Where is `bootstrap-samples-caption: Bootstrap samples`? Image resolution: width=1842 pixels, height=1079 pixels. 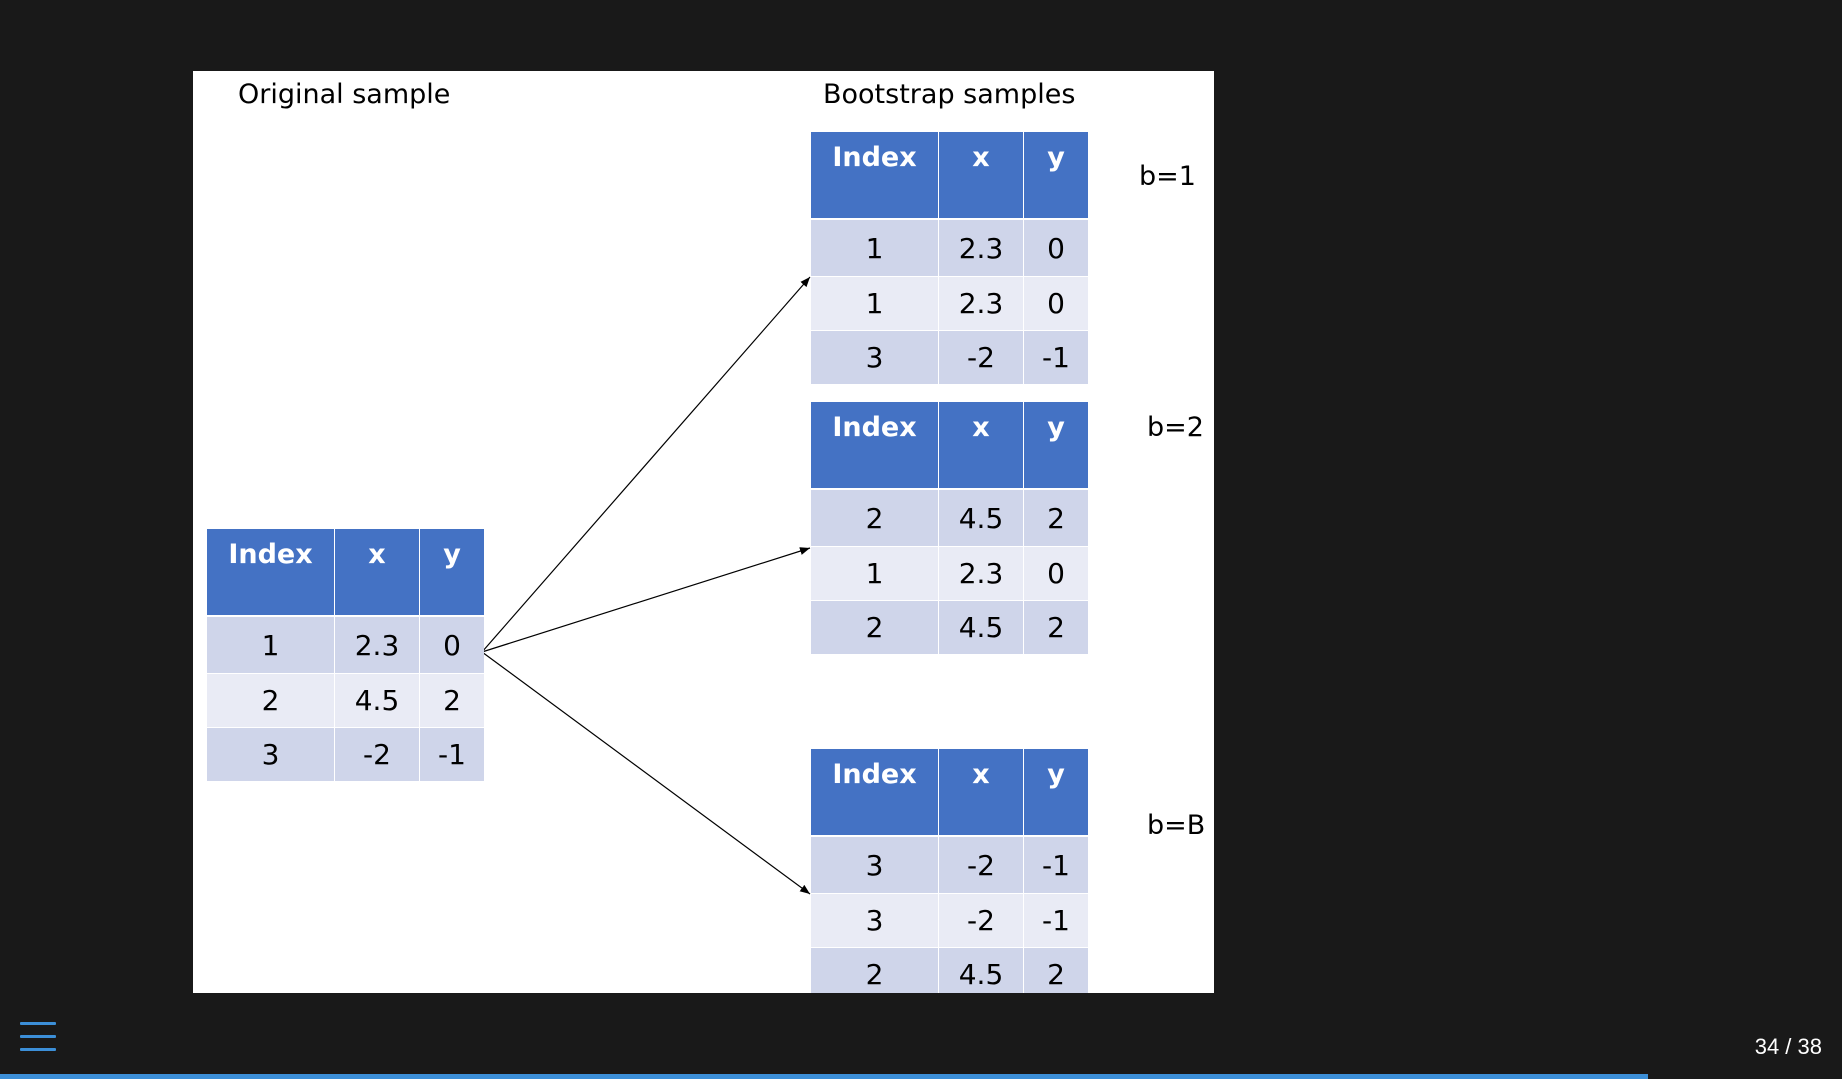
bootstrap-samples-caption: Bootstrap samples is located at coordinates (949, 94).